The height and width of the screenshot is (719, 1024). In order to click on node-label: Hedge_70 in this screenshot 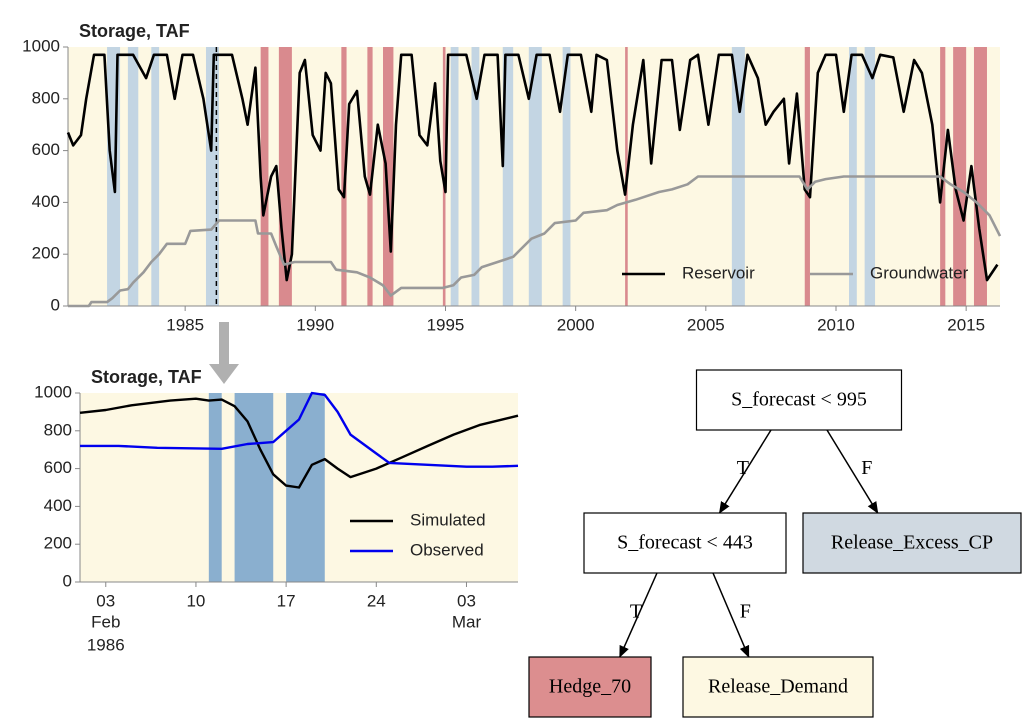, I will do `click(590, 687)`.